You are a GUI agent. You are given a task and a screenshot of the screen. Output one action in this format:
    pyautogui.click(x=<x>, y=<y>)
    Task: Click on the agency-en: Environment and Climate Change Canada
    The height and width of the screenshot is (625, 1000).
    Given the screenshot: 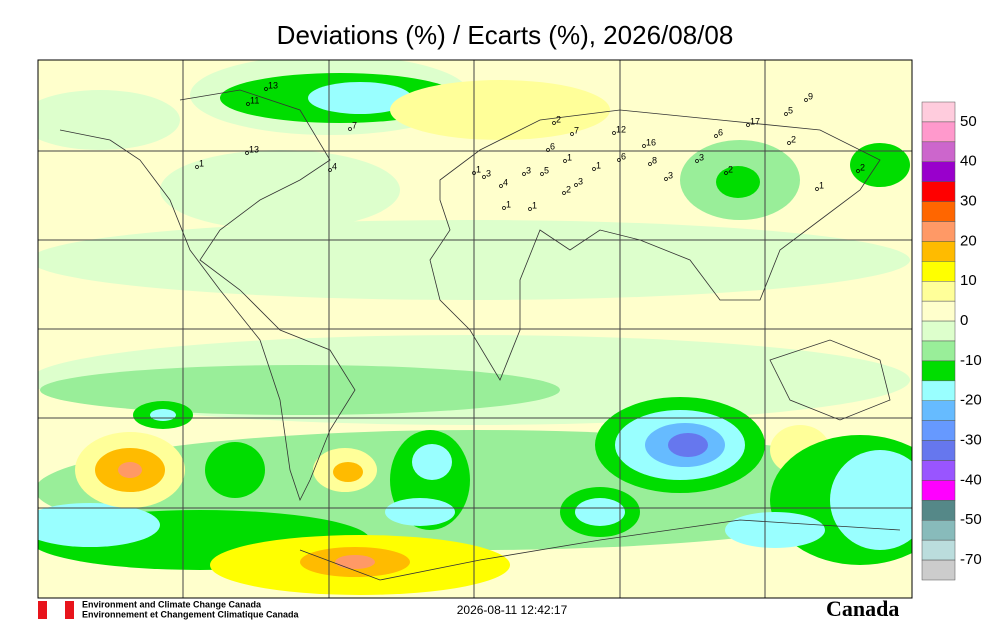 What is the action you would take?
    pyautogui.click(x=172, y=604)
    